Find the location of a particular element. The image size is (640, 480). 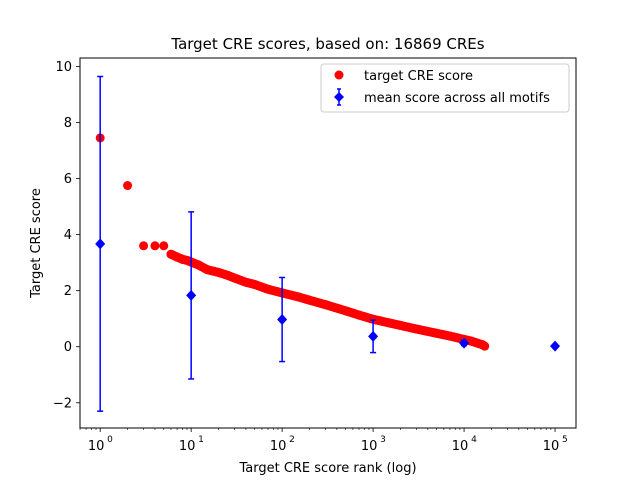

legend-red-marker is located at coordinates (339, 75).